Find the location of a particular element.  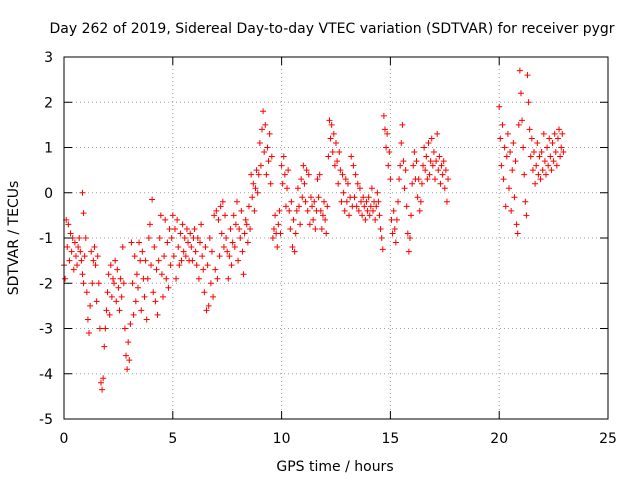

x-tick-label: 10 is located at coordinates (282, 439).